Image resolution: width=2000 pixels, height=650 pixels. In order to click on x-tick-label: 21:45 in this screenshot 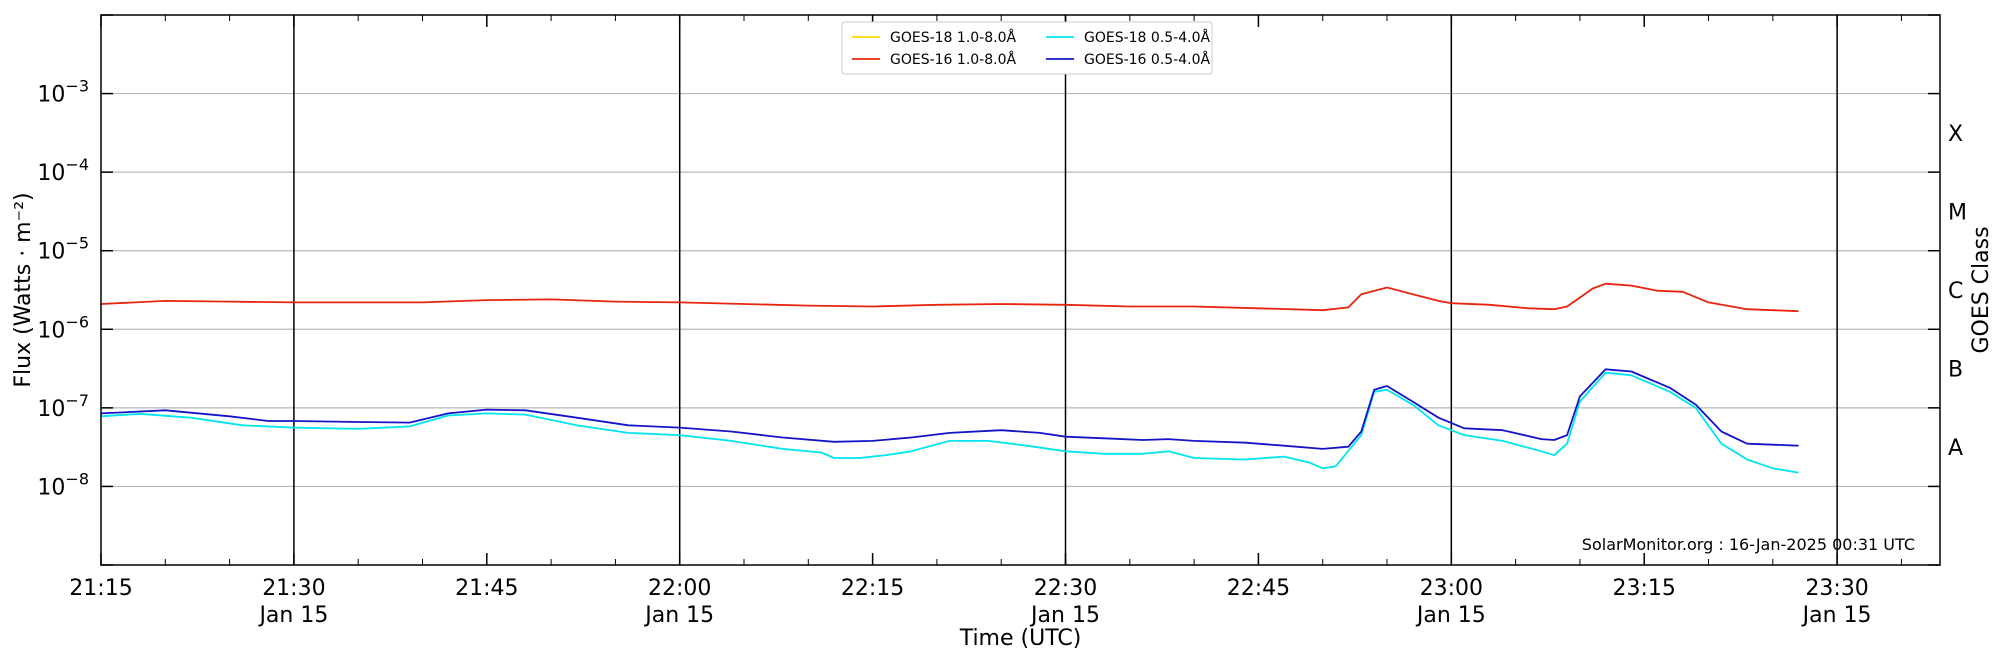, I will do `click(486, 588)`.